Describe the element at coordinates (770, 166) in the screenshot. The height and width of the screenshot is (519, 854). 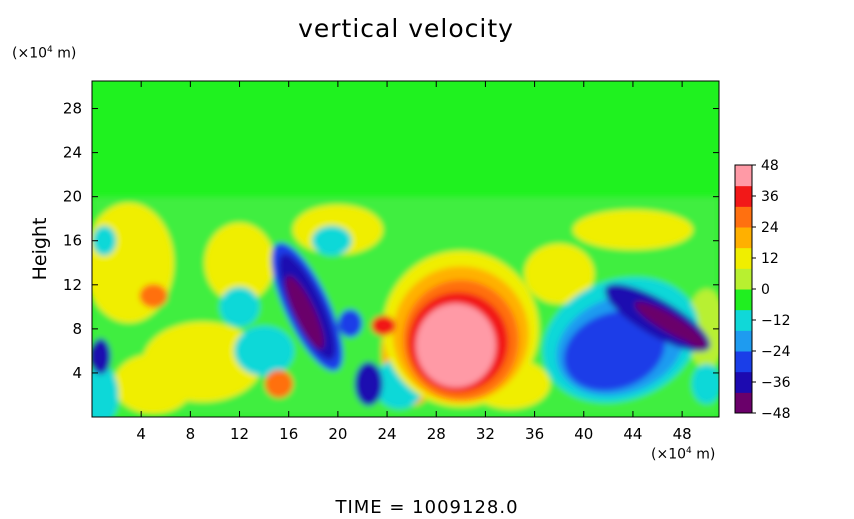
I see `colorbar-tick-label: 48` at that location.